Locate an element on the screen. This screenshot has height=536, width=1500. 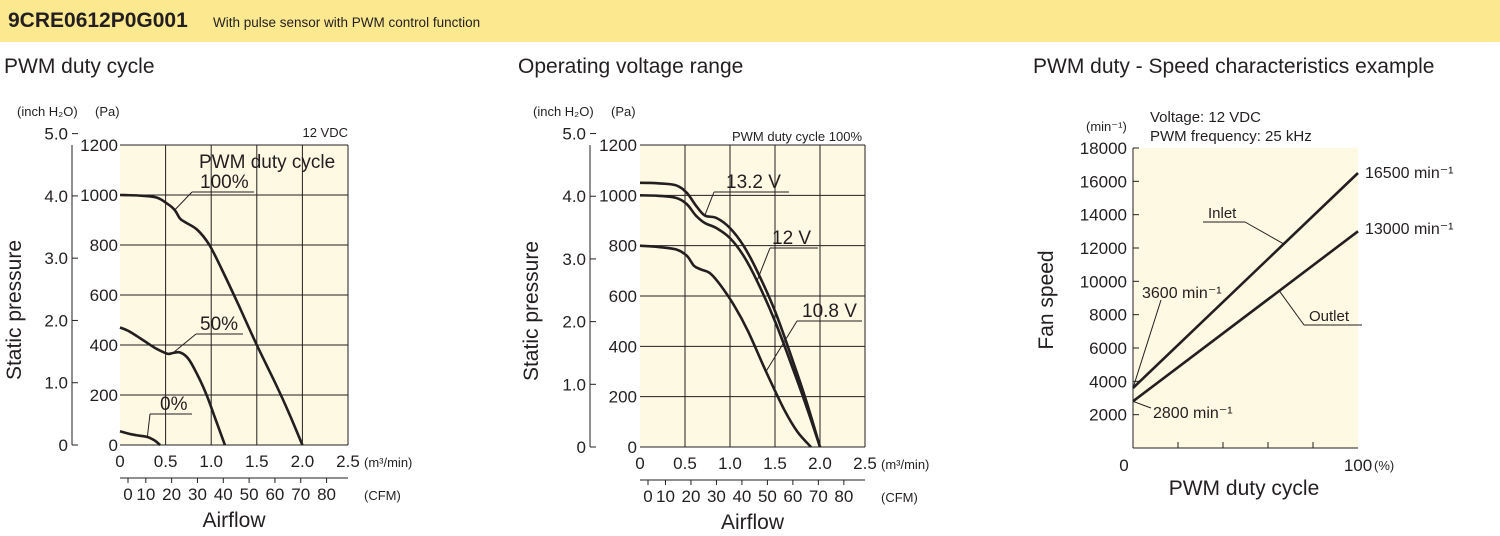
series-line-inlet is located at coordinates (1245, 280).